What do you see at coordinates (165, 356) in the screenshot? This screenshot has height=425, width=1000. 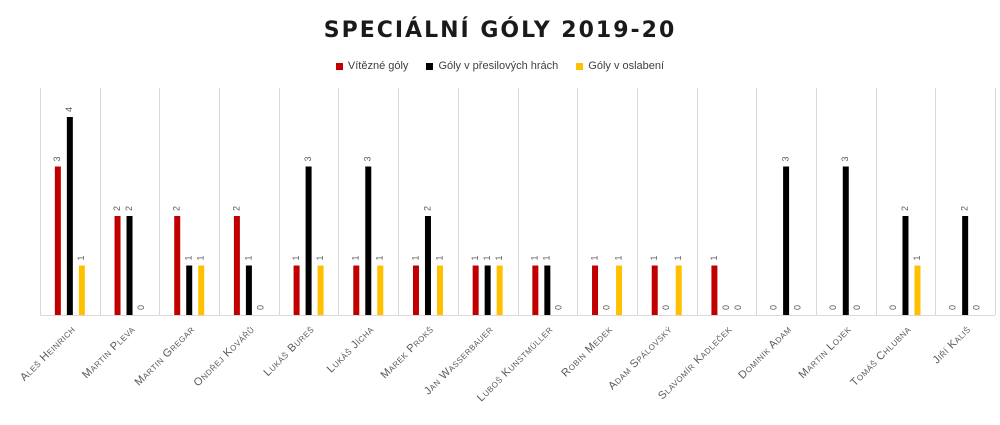 I see `category-label: Martin Gregar` at bounding box center [165, 356].